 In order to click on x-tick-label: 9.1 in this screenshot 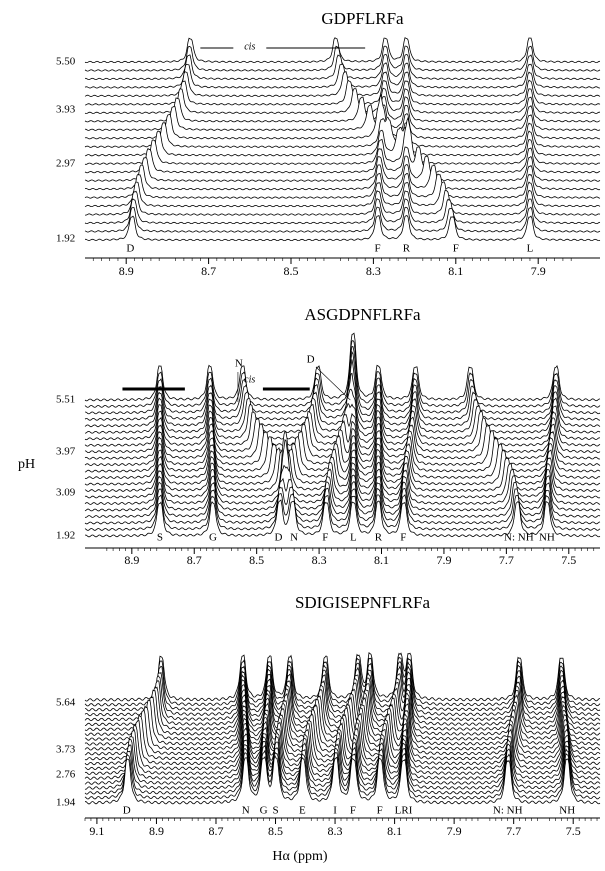, I will do `click(96, 831)`.